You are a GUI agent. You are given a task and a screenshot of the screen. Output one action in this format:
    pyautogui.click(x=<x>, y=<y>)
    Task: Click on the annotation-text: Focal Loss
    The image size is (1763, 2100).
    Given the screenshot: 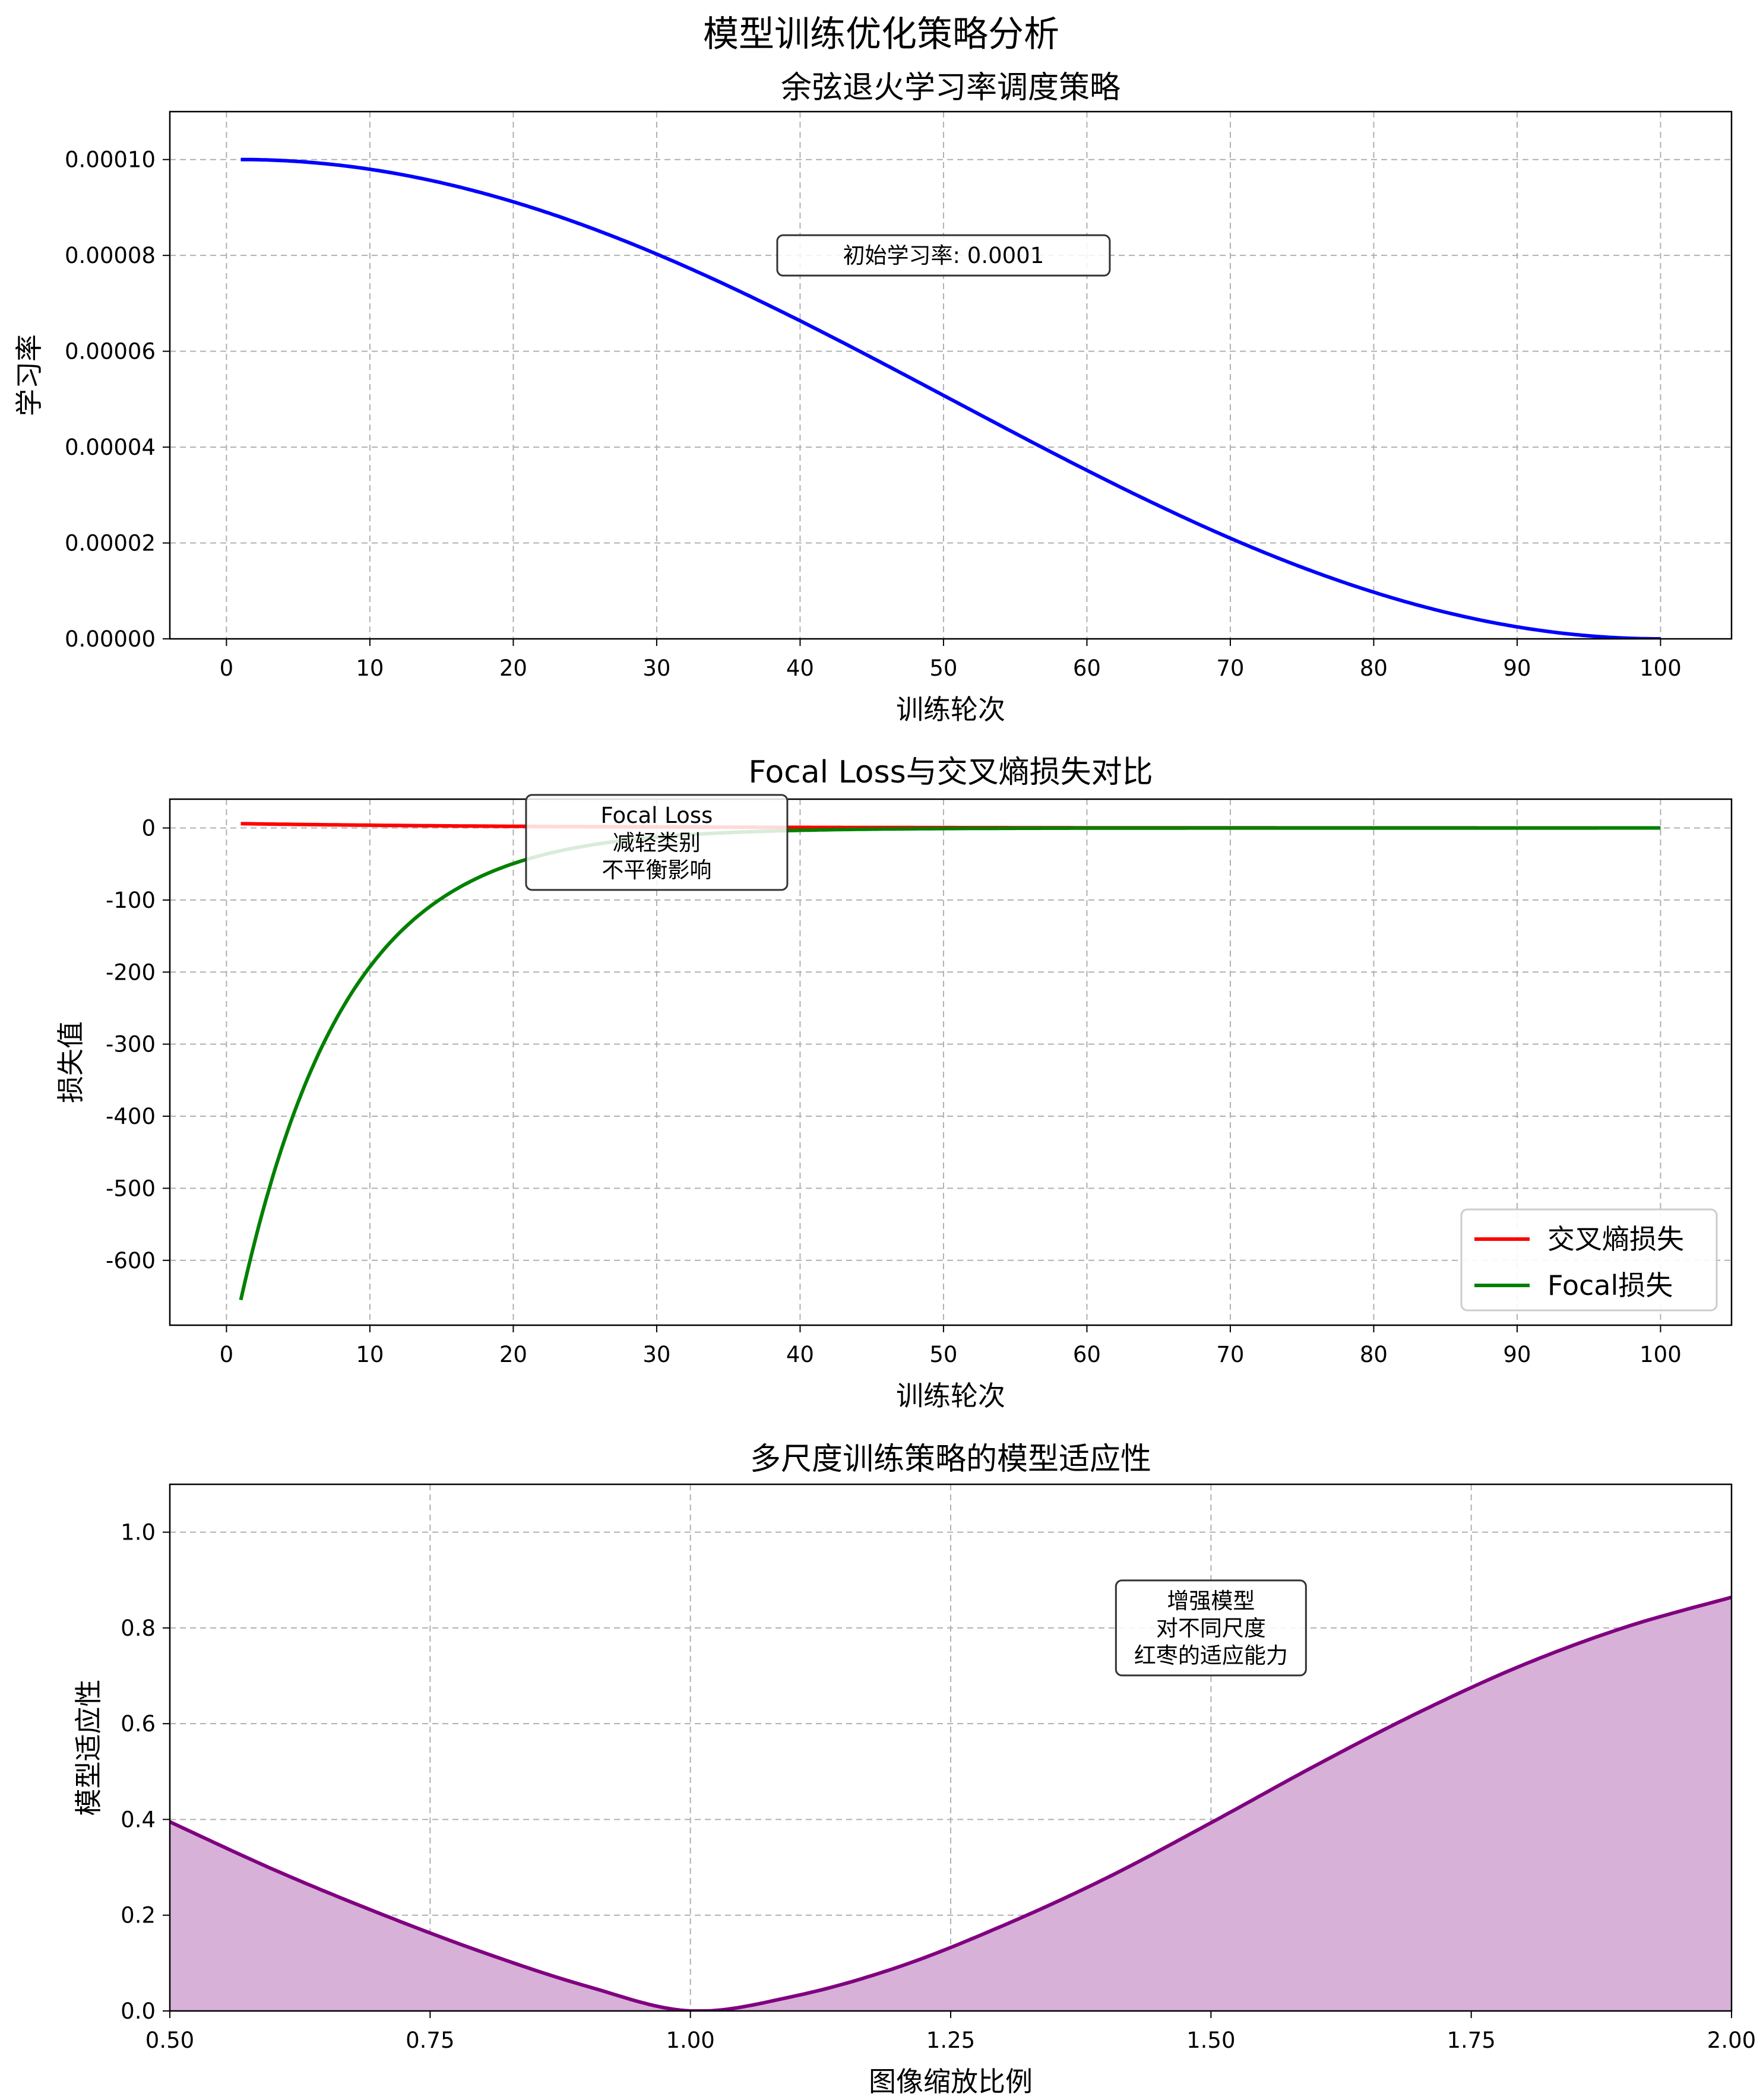 What is the action you would take?
    pyautogui.click(x=657, y=815)
    